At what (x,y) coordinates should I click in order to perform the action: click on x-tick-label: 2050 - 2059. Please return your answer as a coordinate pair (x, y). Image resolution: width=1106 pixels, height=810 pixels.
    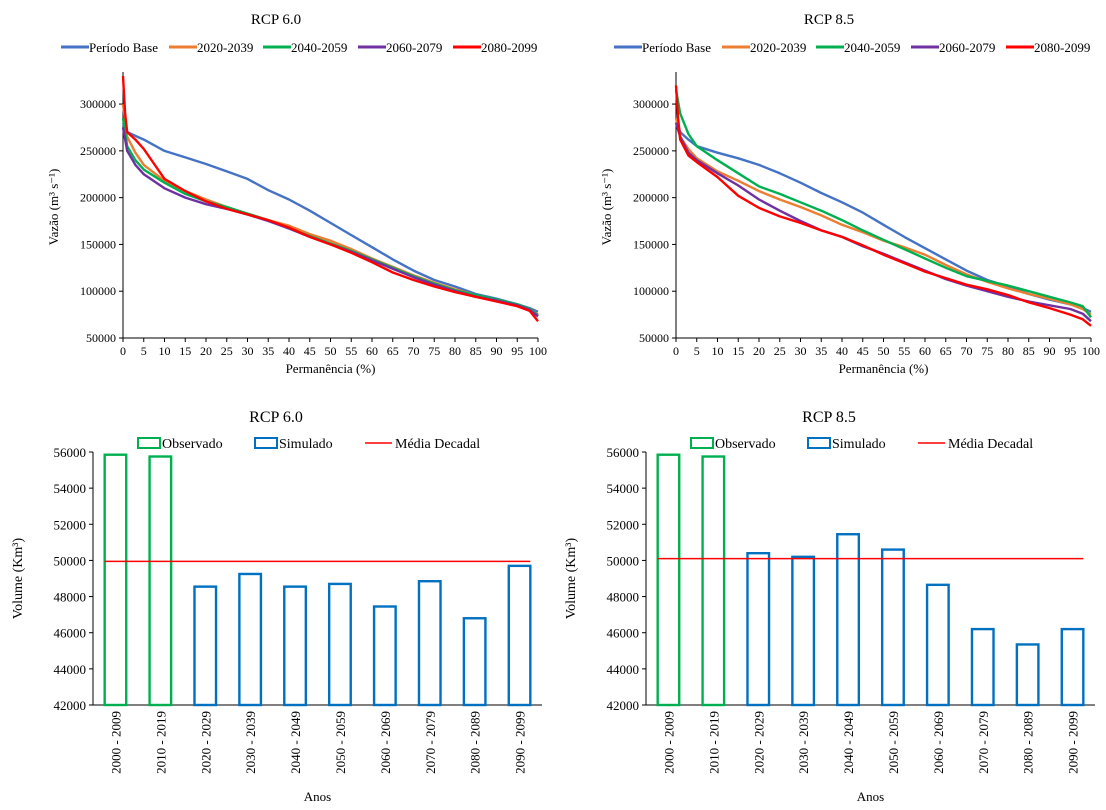
    Looking at the image, I should click on (893, 742).